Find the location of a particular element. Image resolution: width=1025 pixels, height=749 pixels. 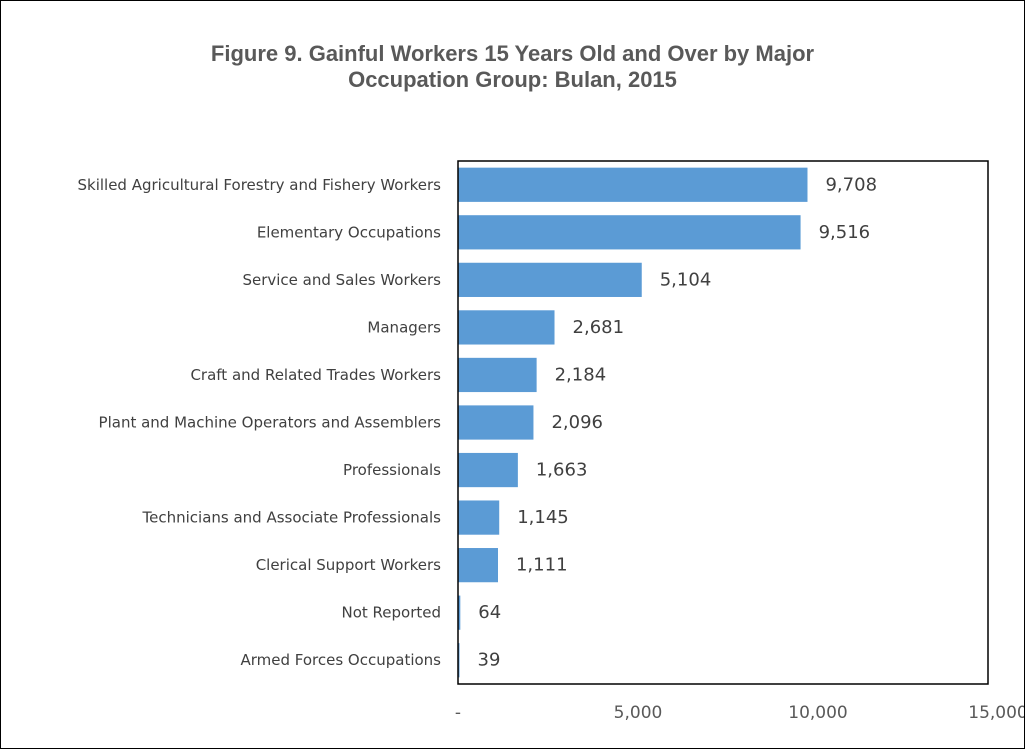

category-label: Armed Forces Occupations is located at coordinates (340, 660).